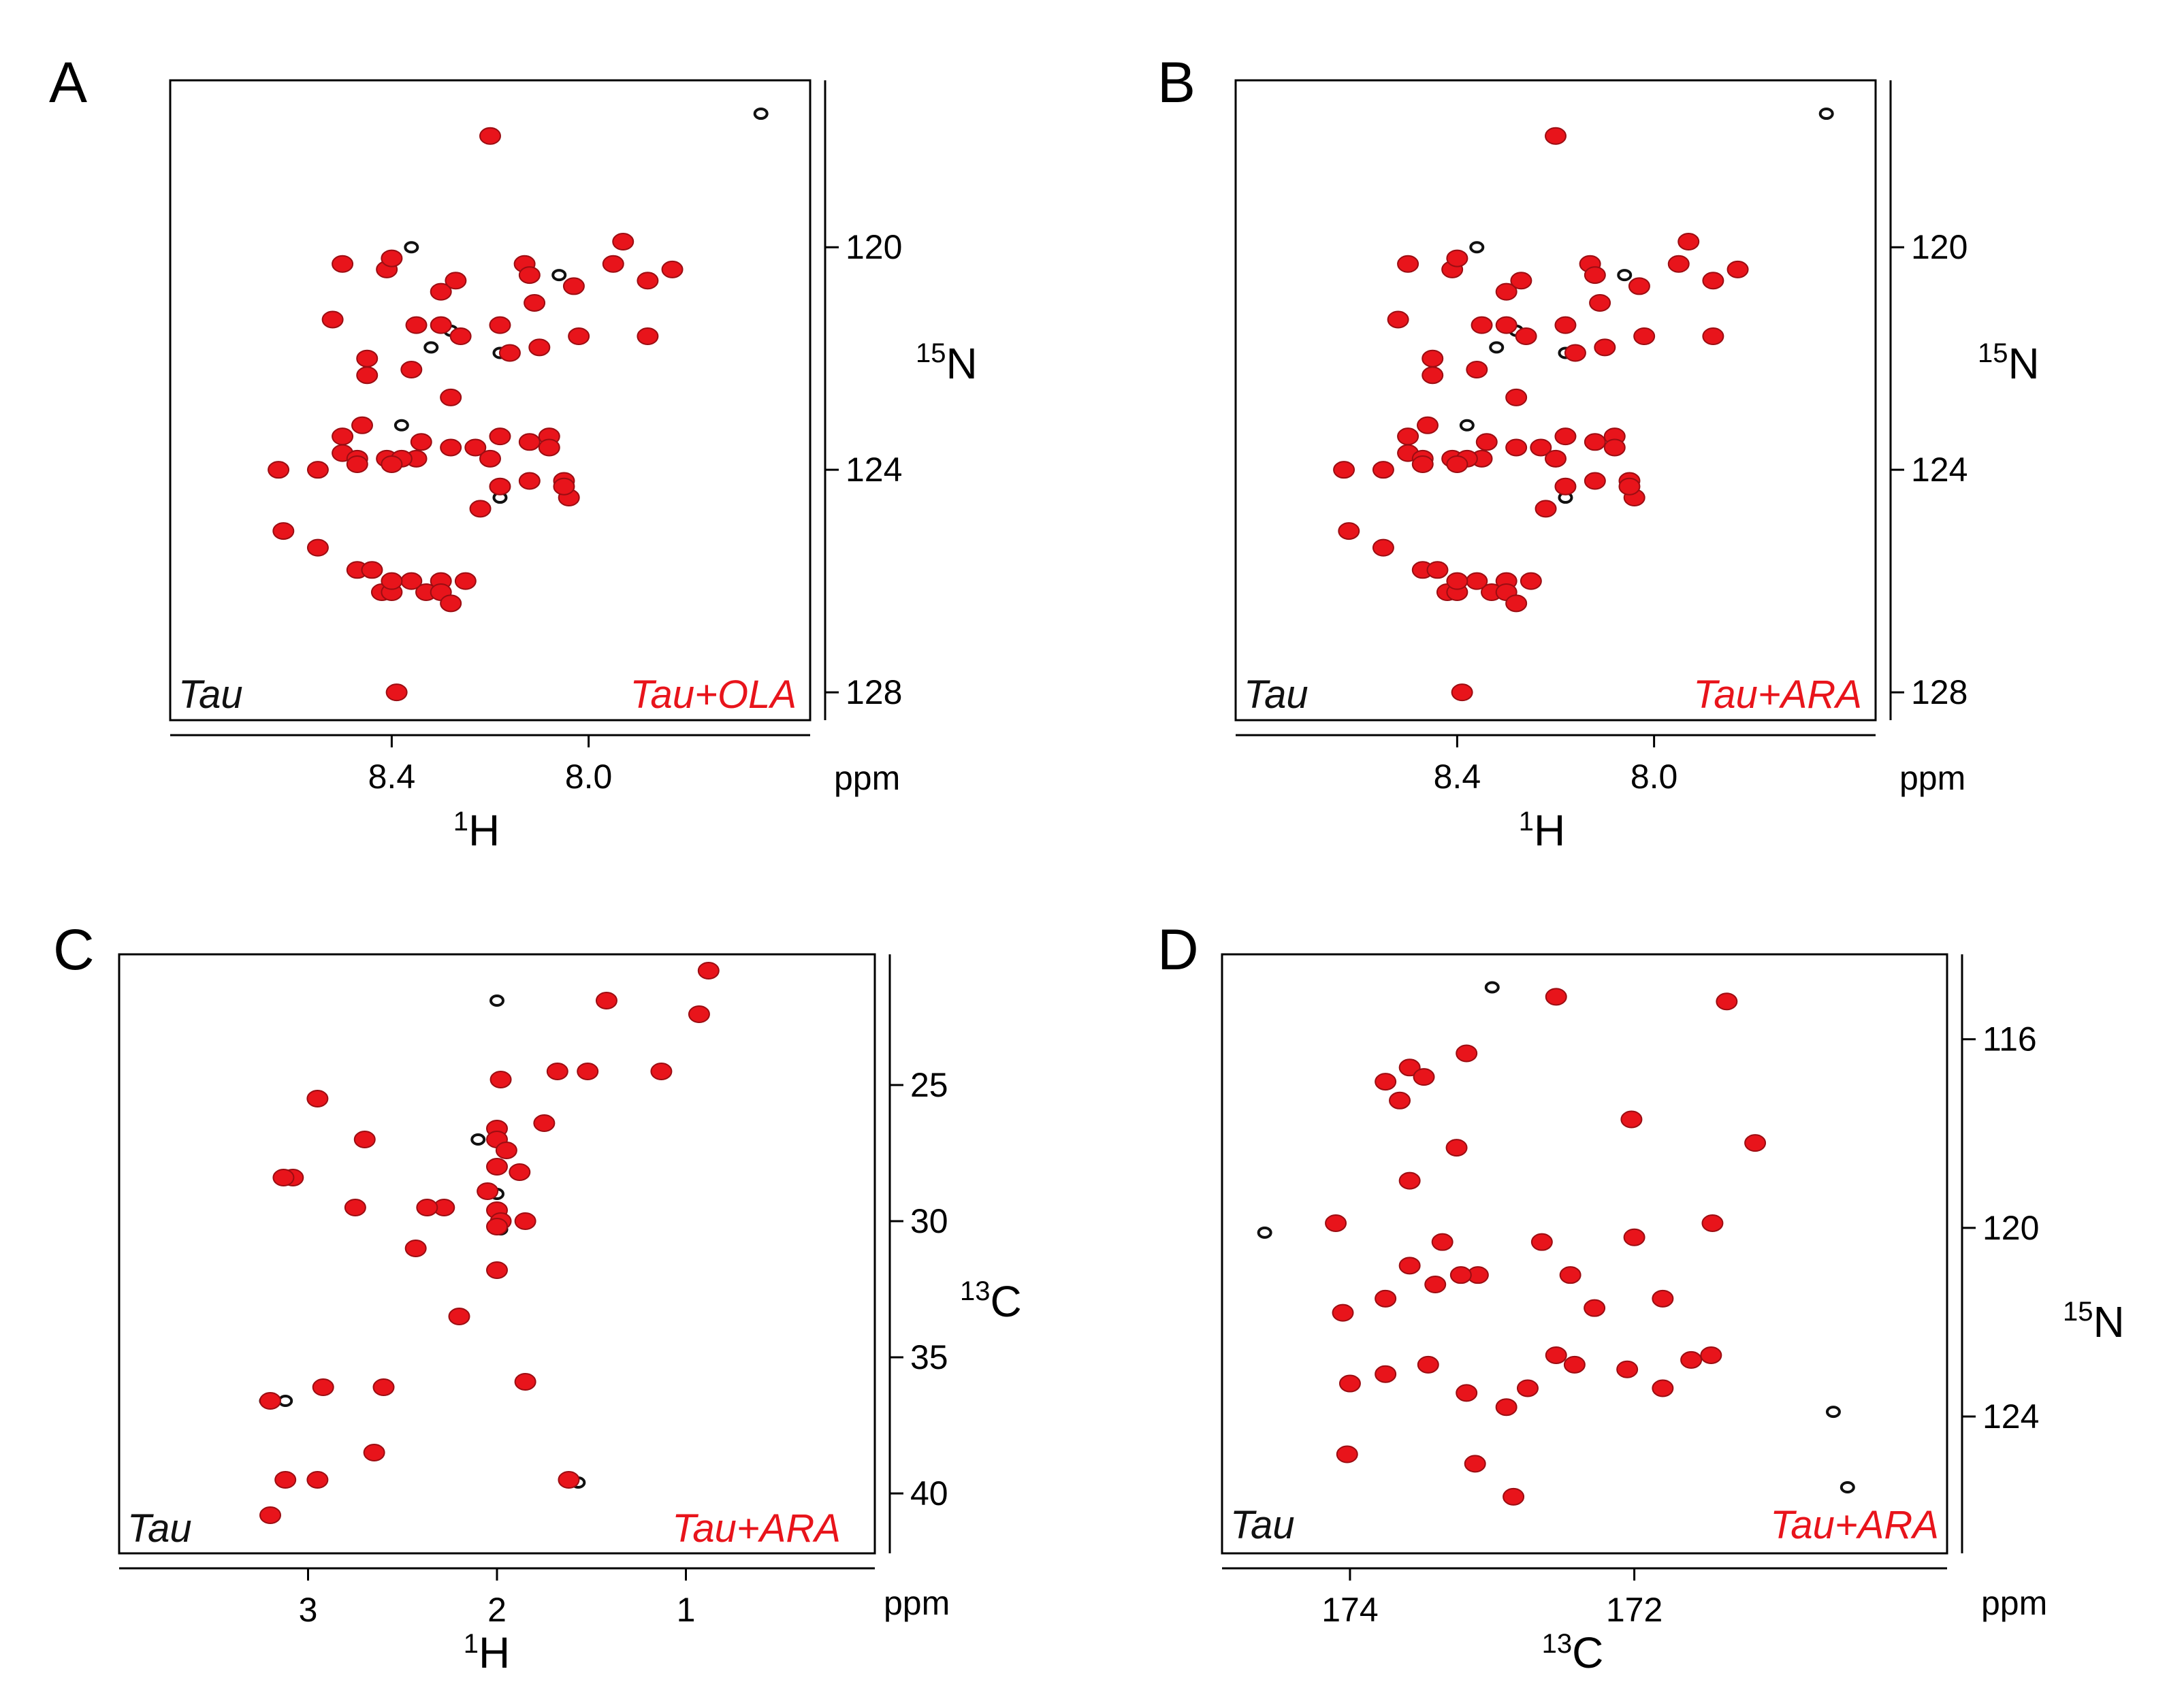  Describe the element at coordinates (476, 830) in the screenshot. I see `panel-a-x-title: 1H` at that location.